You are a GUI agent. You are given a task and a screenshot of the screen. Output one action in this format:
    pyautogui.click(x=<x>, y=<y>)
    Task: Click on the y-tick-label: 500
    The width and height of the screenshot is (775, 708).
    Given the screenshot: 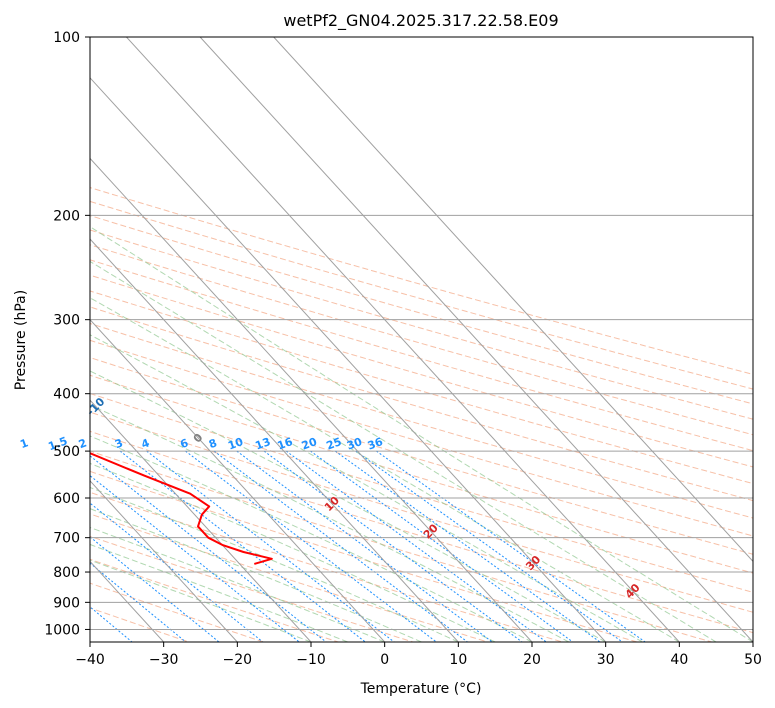 What is the action you would take?
    pyautogui.click(x=66, y=452)
    